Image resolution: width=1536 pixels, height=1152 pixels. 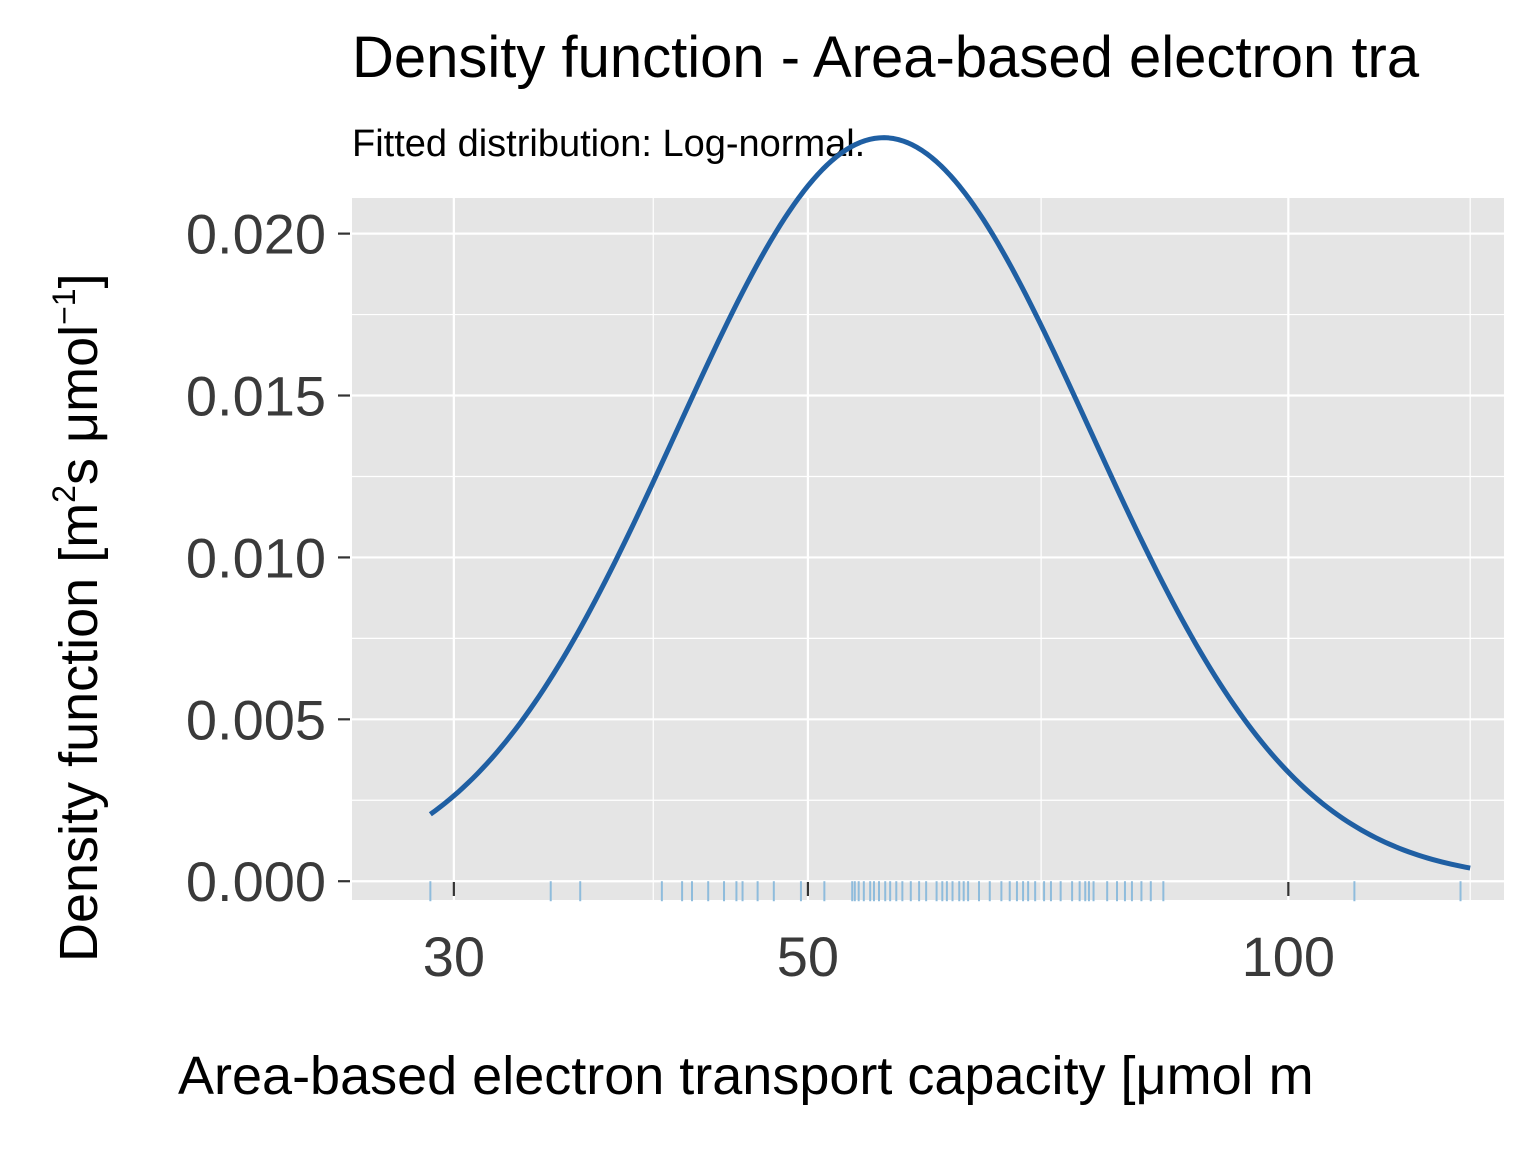 I want to click on y-tick-label: 0.015, so click(x=256, y=396).